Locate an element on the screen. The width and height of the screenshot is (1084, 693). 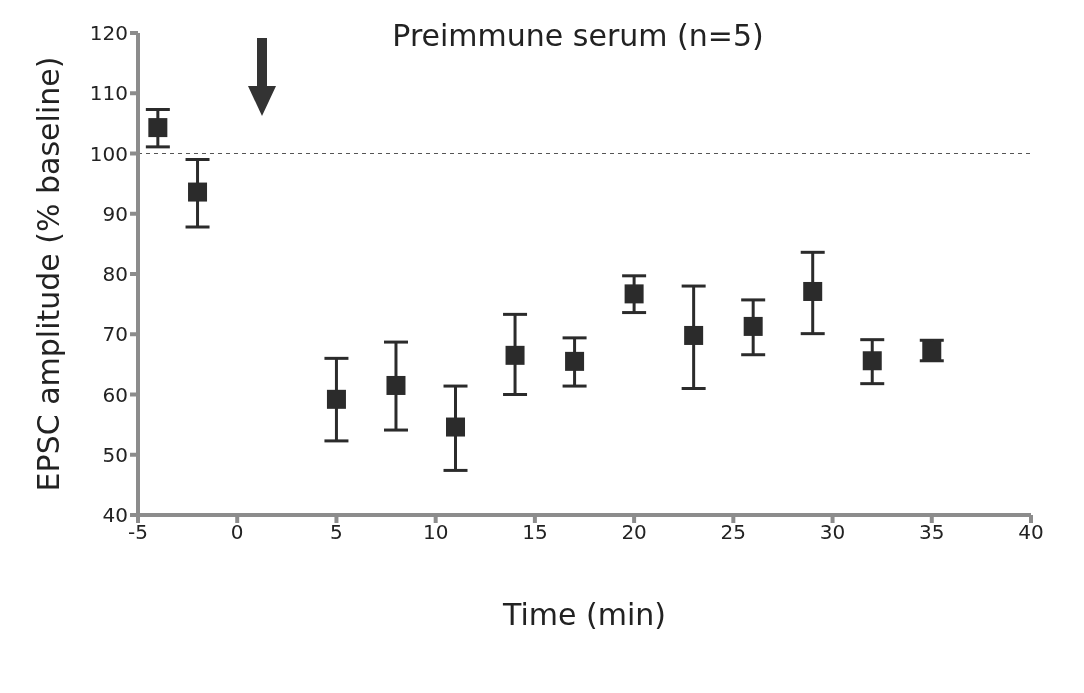
y-tick-label: 40 is located at coordinates (115, 515).